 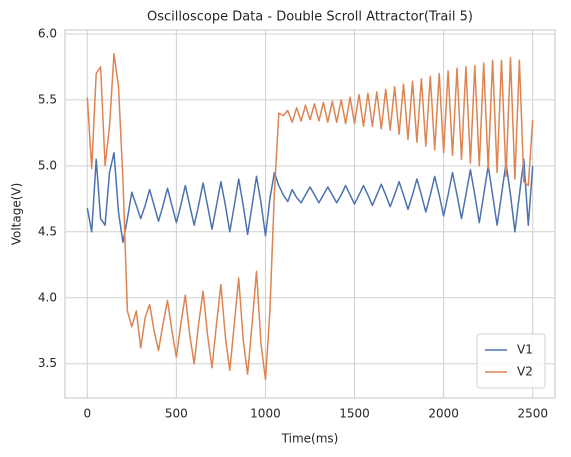 What do you see at coordinates (532, 414) in the screenshot?
I see `x-tick-label: 2500` at bounding box center [532, 414].